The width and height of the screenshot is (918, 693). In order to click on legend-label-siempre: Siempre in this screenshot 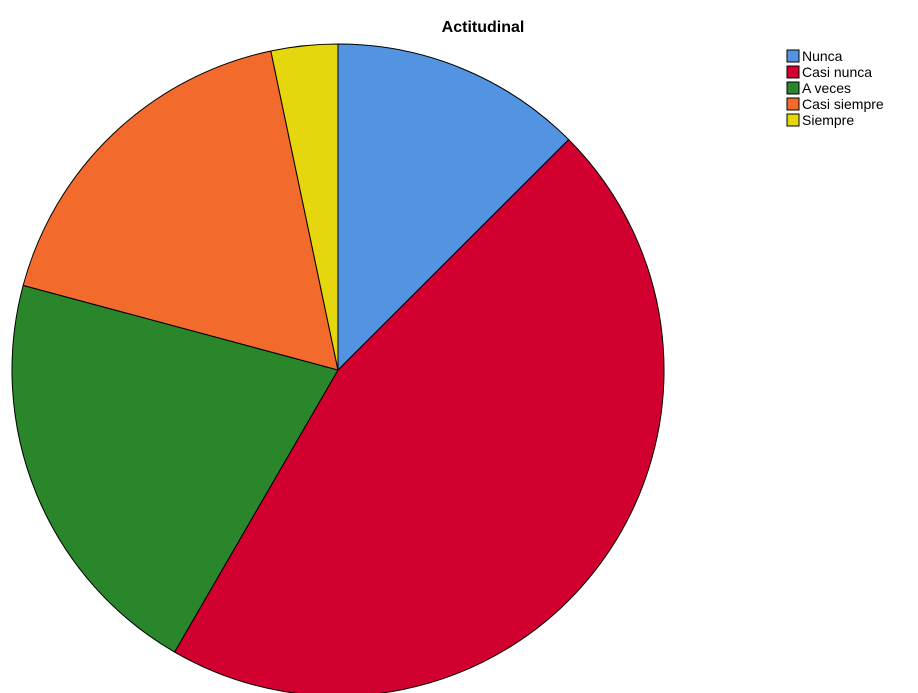, I will do `click(828, 120)`.